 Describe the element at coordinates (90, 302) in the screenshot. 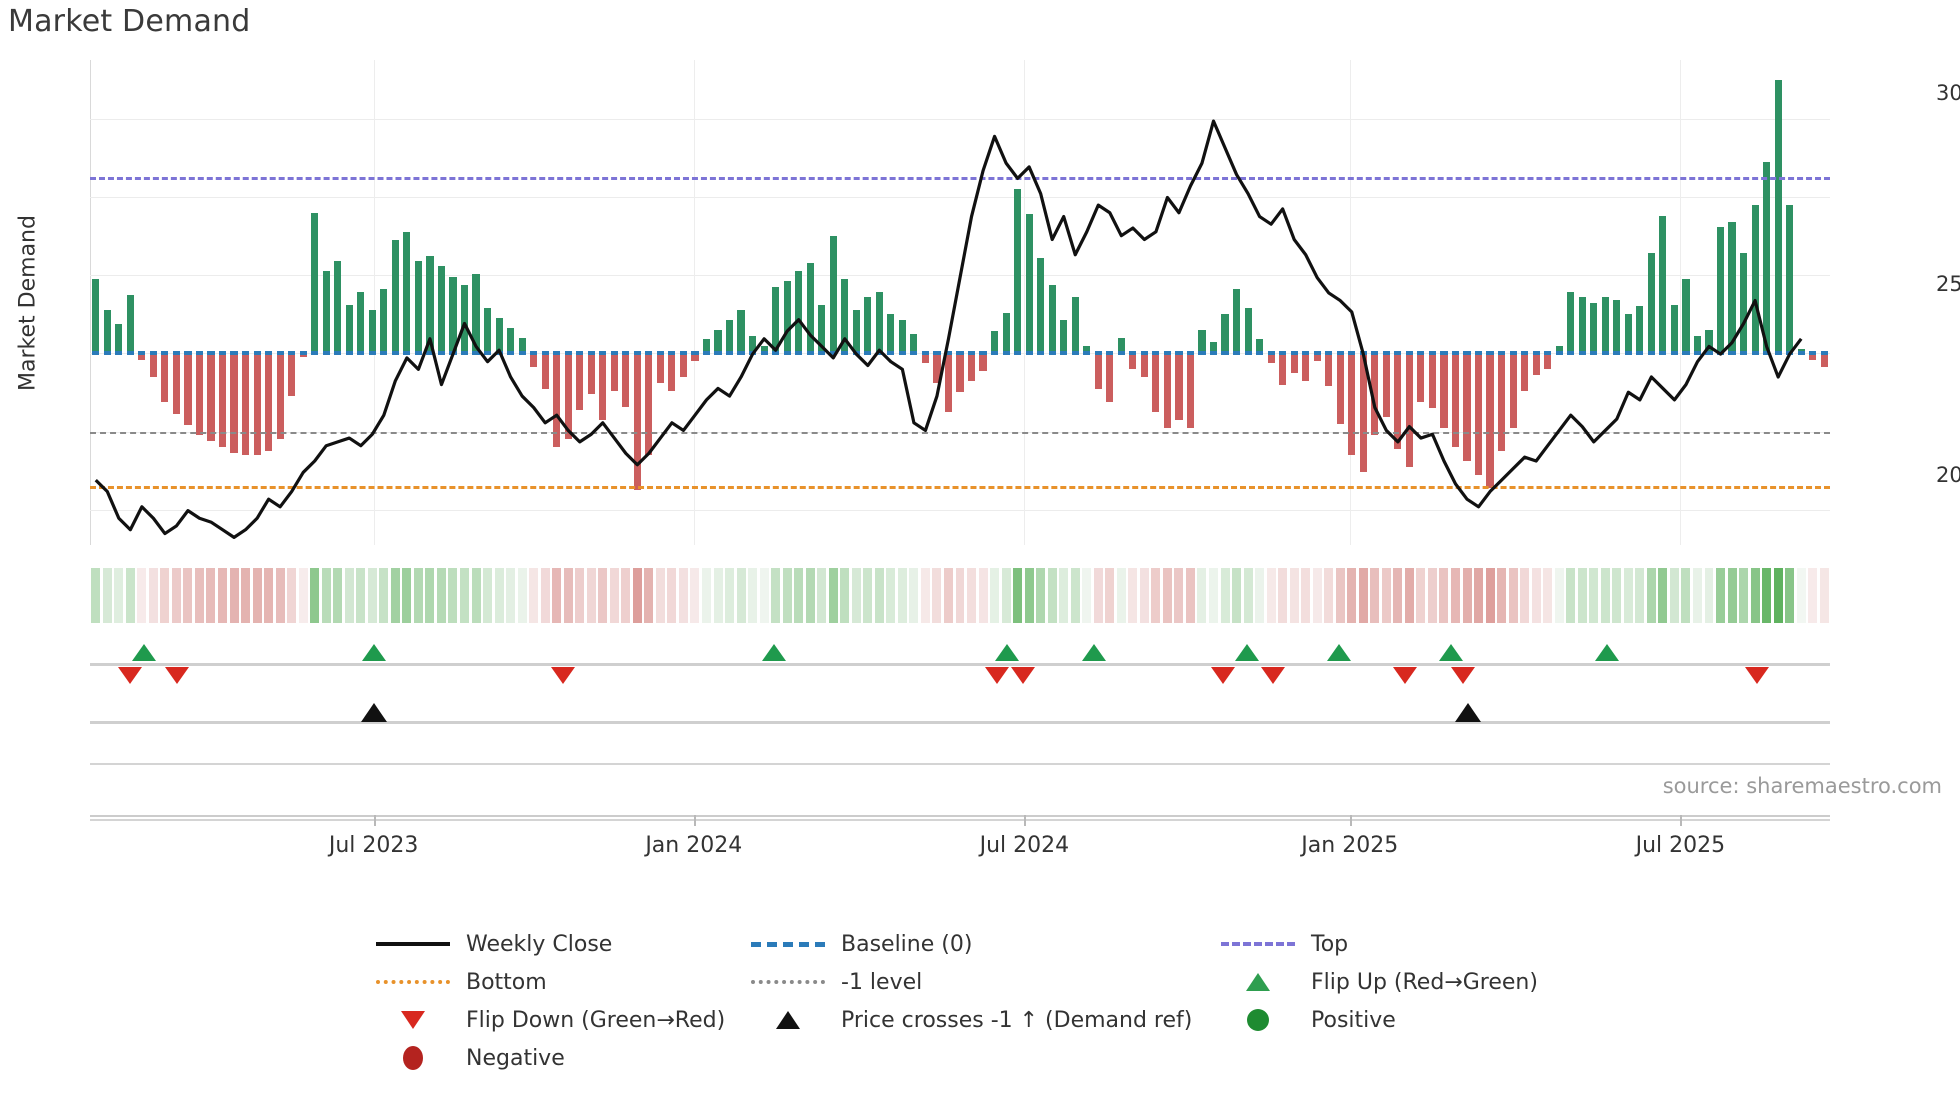

I see `left-axis-line` at that location.